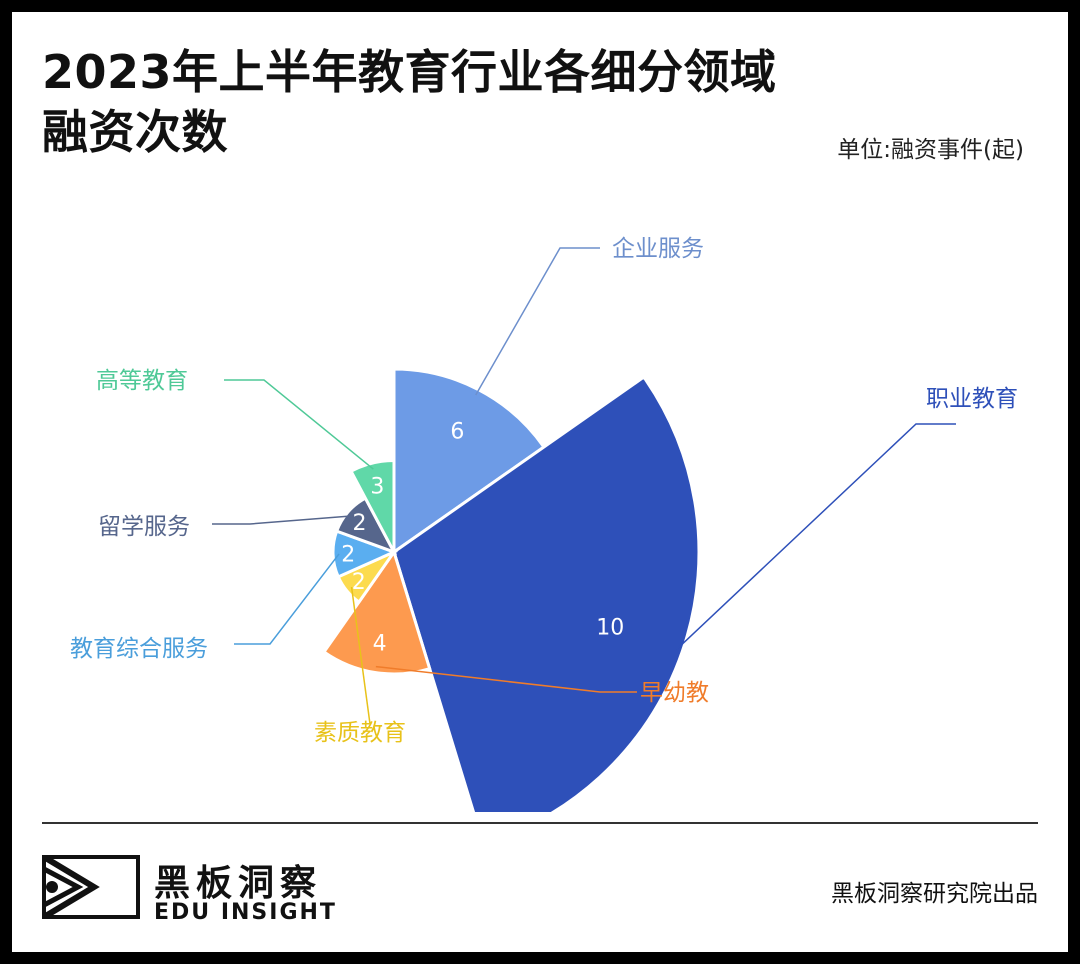  Describe the element at coordinates (457, 431) in the screenshot. I see `value-label-0: 6` at that location.